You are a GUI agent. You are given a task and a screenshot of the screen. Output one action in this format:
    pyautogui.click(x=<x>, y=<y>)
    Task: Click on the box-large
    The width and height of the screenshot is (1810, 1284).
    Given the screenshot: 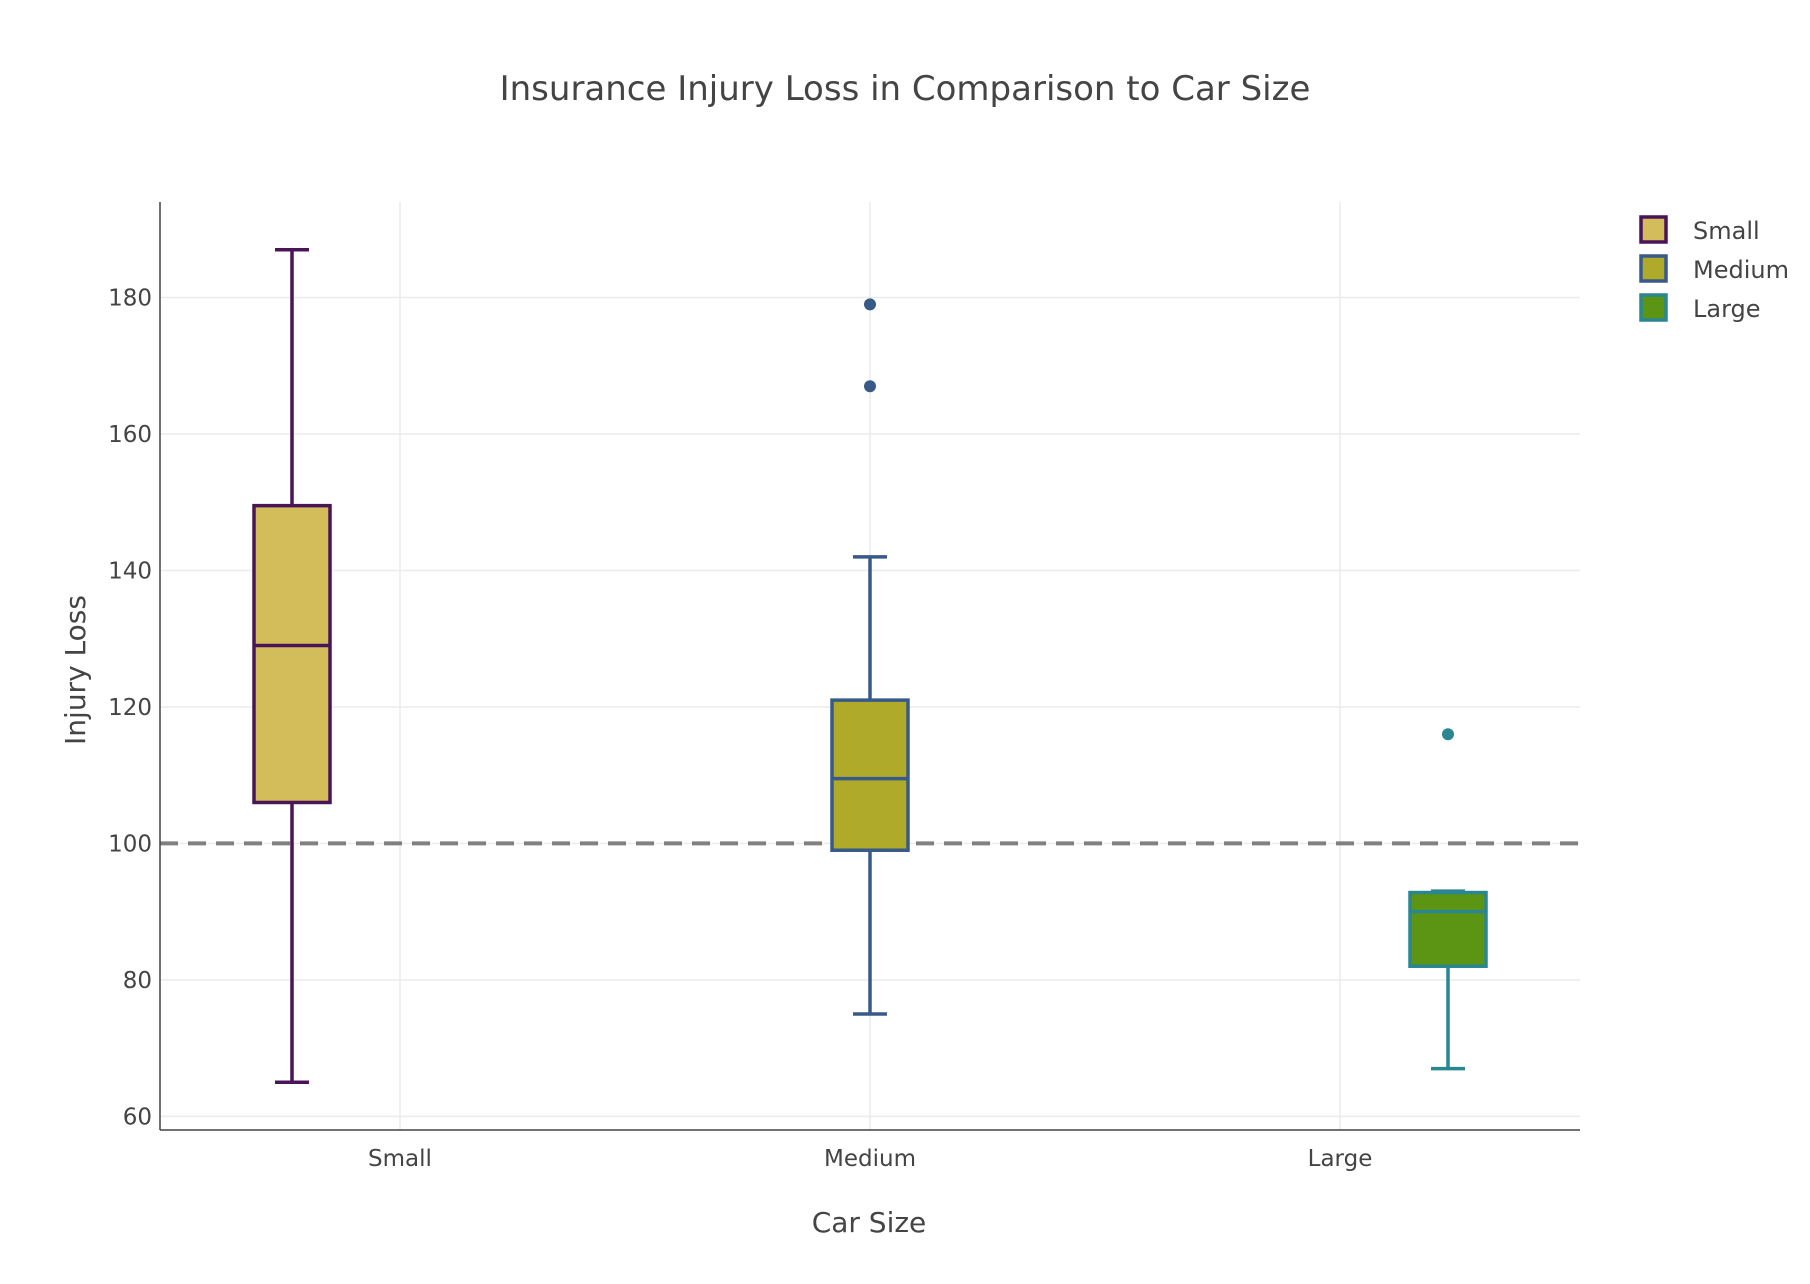 What is the action you would take?
    pyautogui.click(x=1448, y=899)
    